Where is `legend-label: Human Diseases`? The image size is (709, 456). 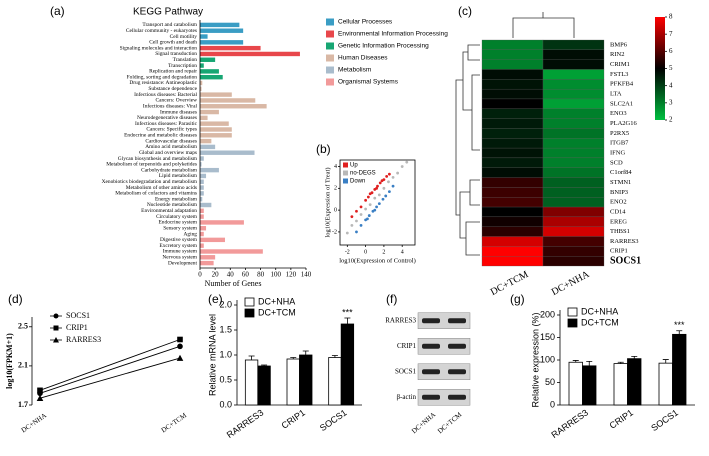 legend-label: Human Diseases is located at coordinates (363, 58).